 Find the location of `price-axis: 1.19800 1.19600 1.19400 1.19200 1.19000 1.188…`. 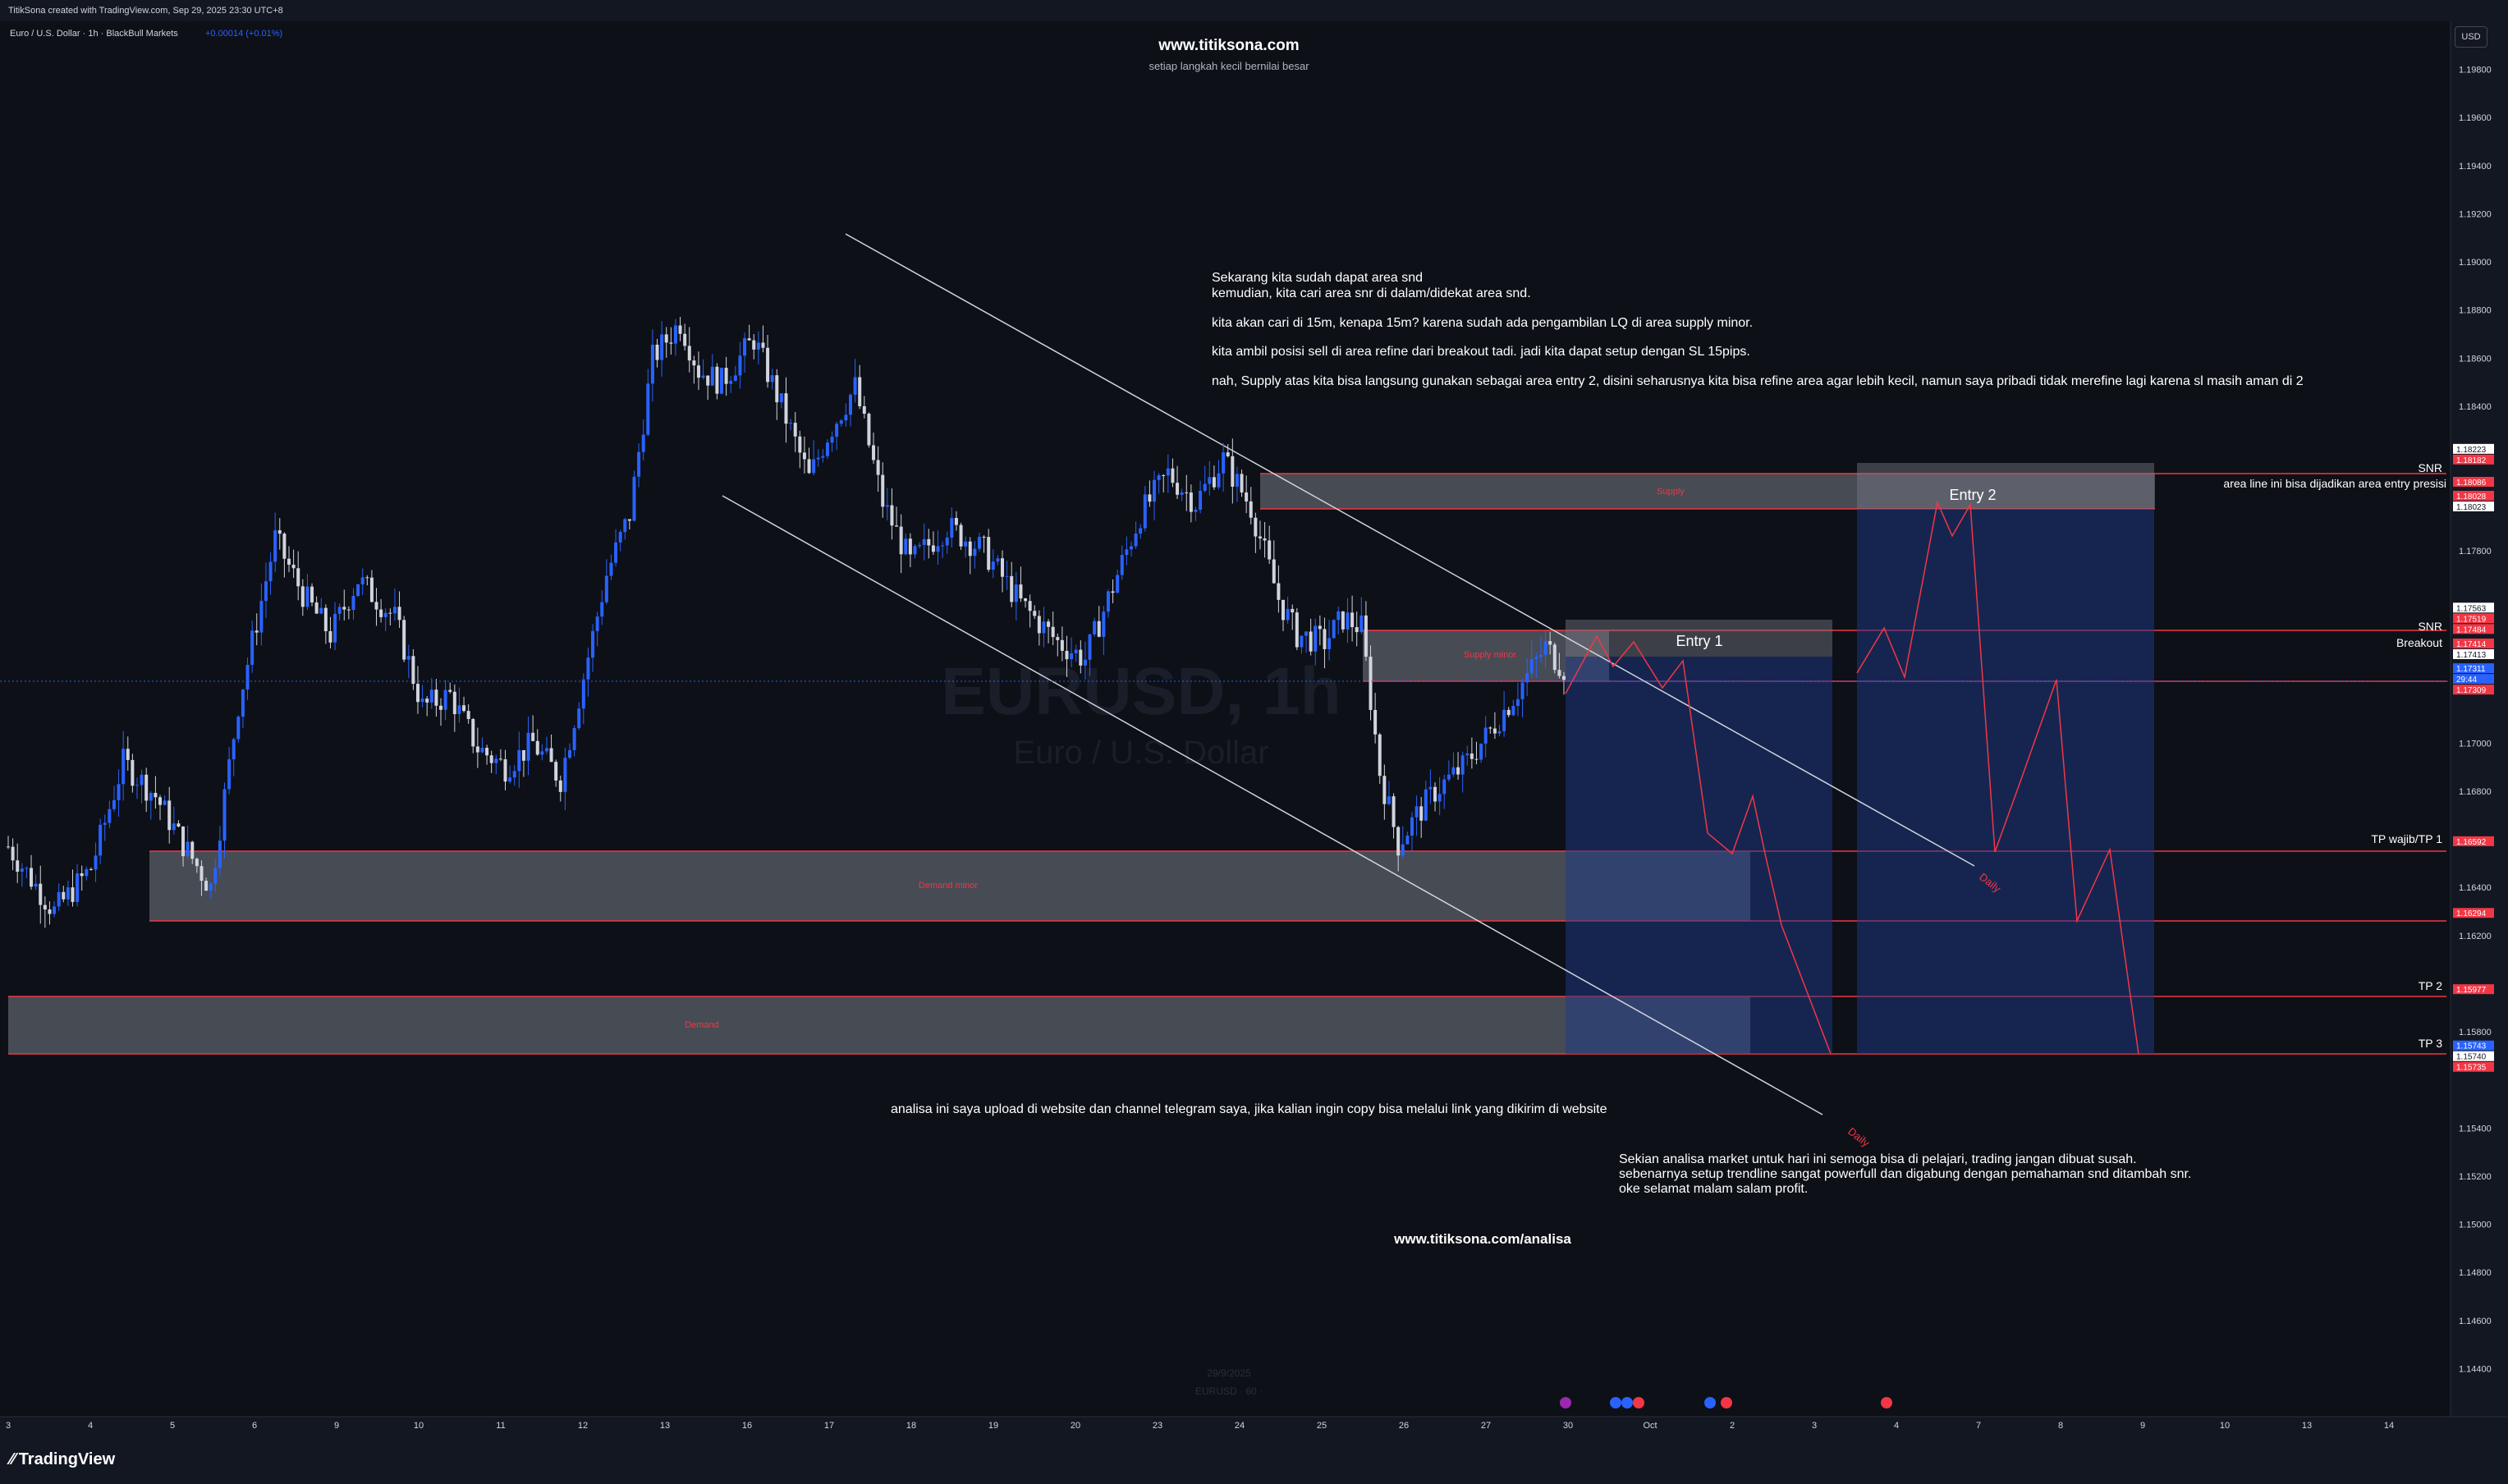

price-axis: 1.19800 1.19600 1.19400 1.19200 1.19000 1.188… is located at coordinates (2475, 720).